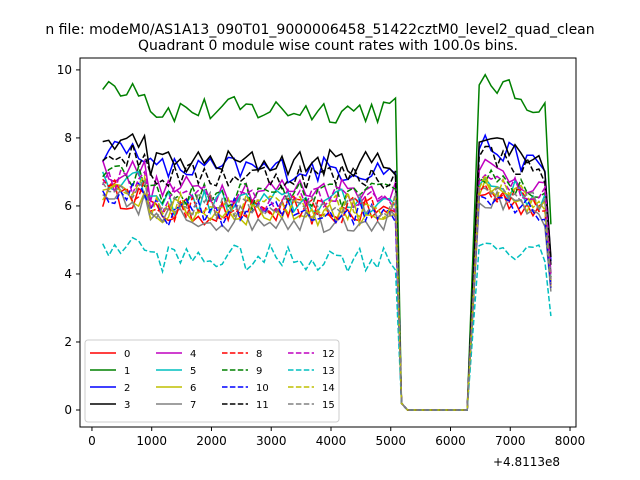 This screenshot has height=480, width=640. I want to click on x-tick-label: 2000, so click(211, 441).